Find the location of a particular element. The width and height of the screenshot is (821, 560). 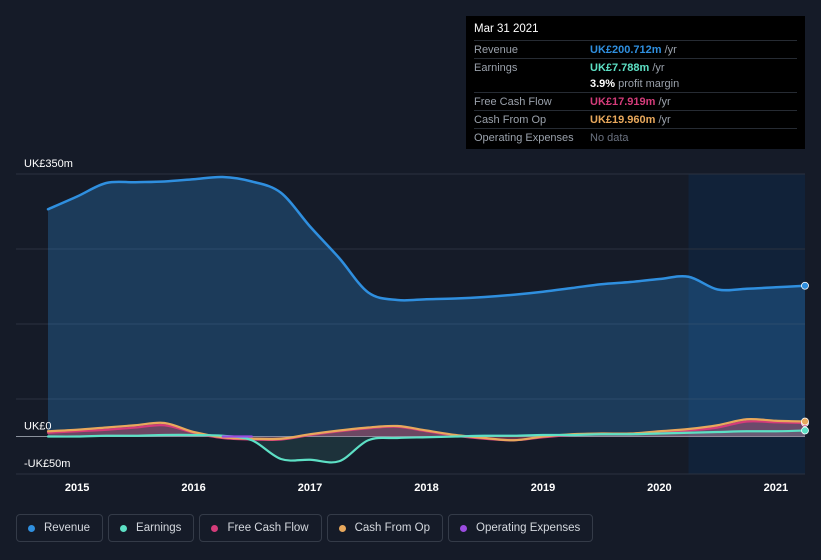

legend-item-opex: Operating Expenses is located at coordinates (521, 528).